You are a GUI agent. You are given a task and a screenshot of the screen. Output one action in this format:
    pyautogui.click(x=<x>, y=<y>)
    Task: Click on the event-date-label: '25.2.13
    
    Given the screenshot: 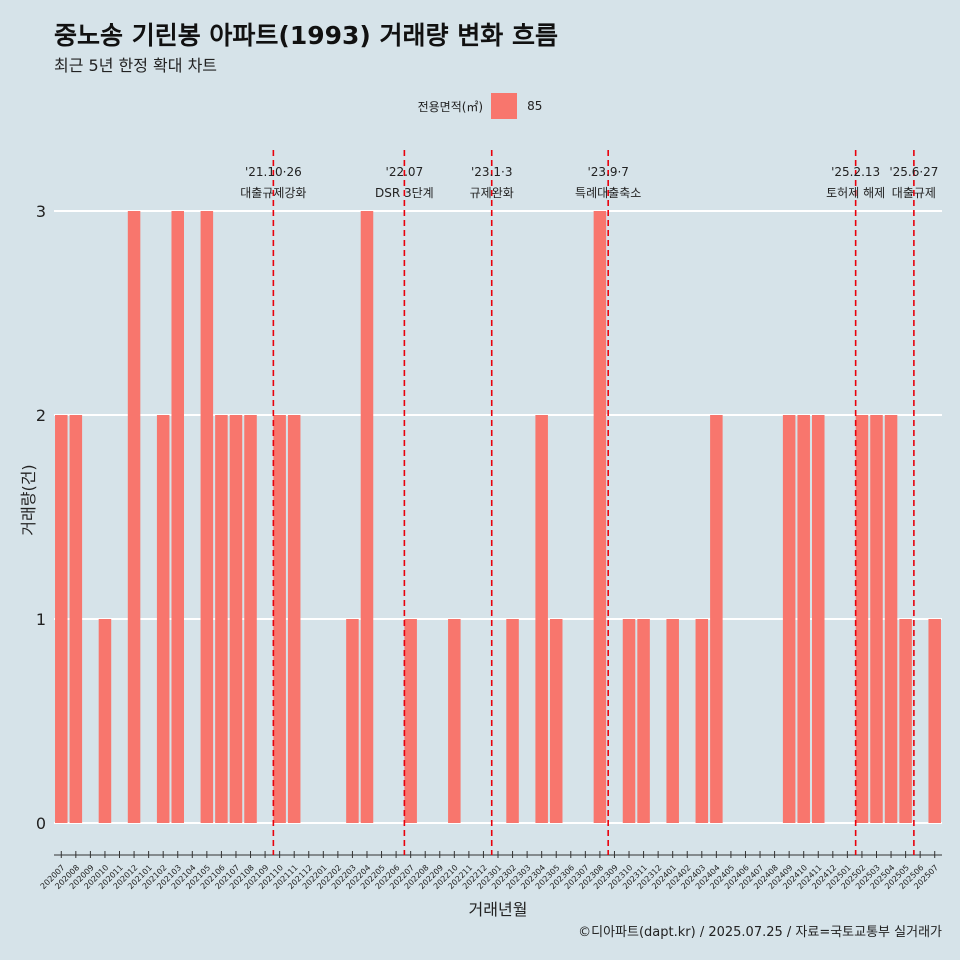 What is the action you would take?
    pyautogui.click(x=855, y=172)
    